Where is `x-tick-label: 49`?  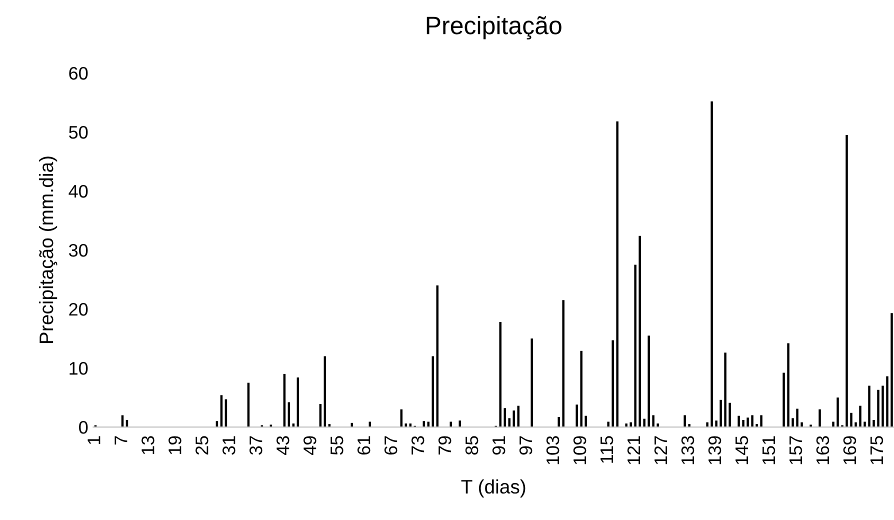 x-tick-label: 49 is located at coordinates (309, 446).